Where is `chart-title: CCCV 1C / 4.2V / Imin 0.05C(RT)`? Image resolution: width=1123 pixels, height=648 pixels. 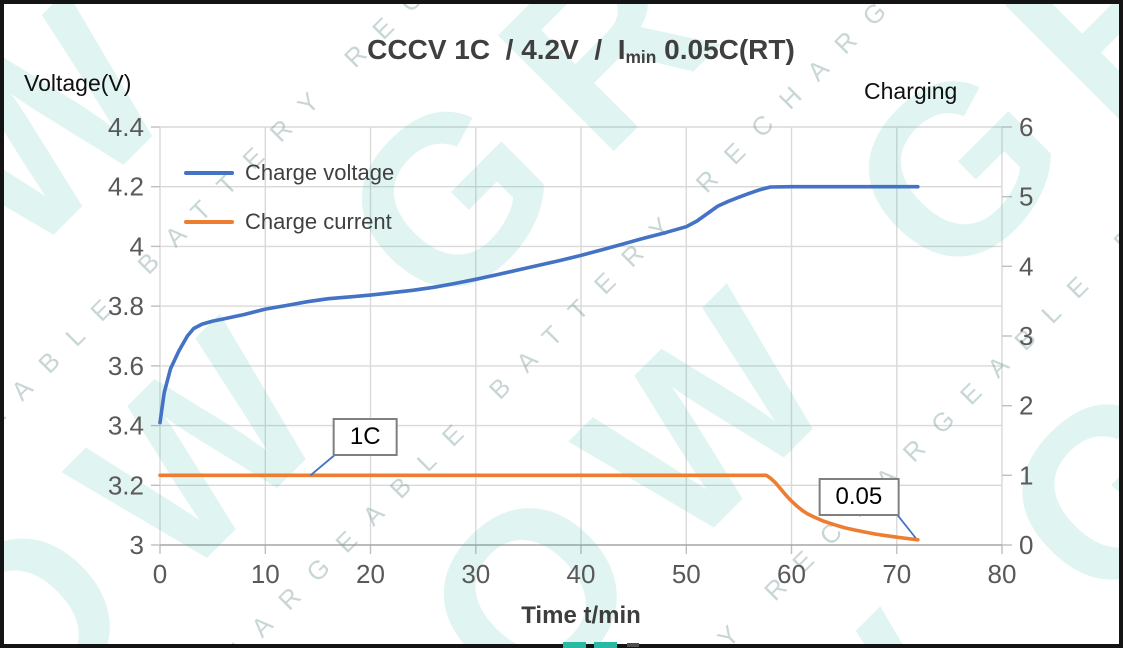
chart-title: CCCV 1C / 4.2V / Imin 0.05C(RT) is located at coordinates (581, 51).